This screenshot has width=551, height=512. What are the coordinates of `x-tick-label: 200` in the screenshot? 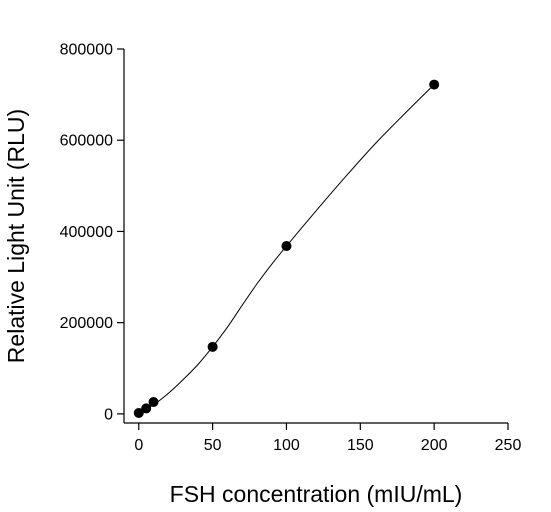 It's located at (434, 445).